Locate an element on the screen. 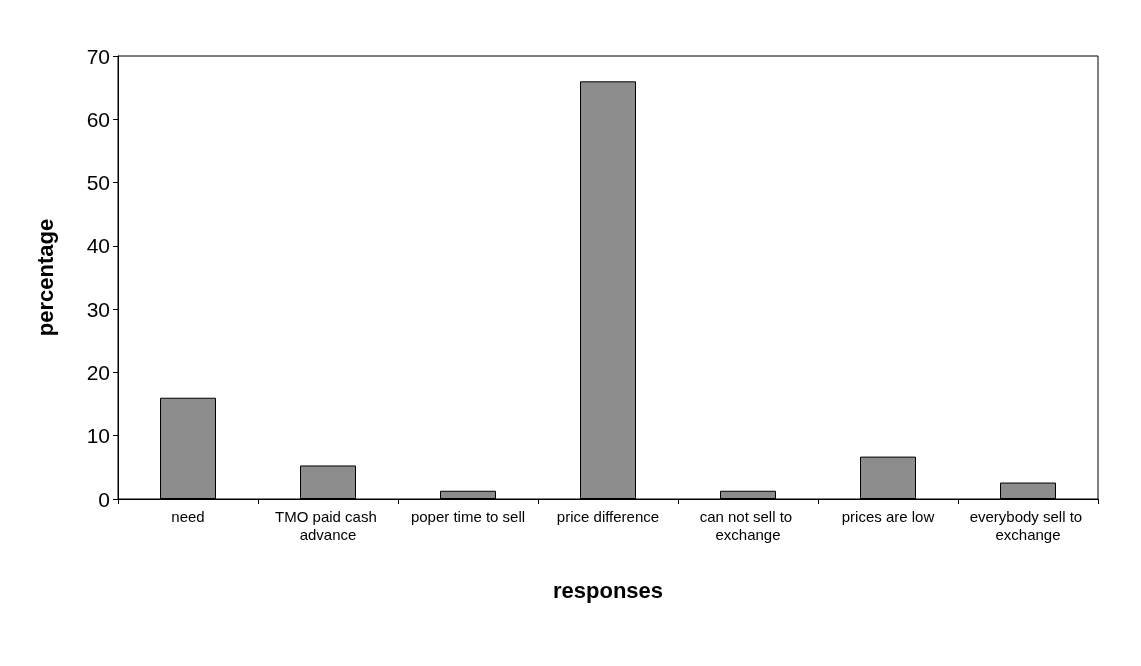  y-tick-label: 70 is located at coordinates (98, 56).